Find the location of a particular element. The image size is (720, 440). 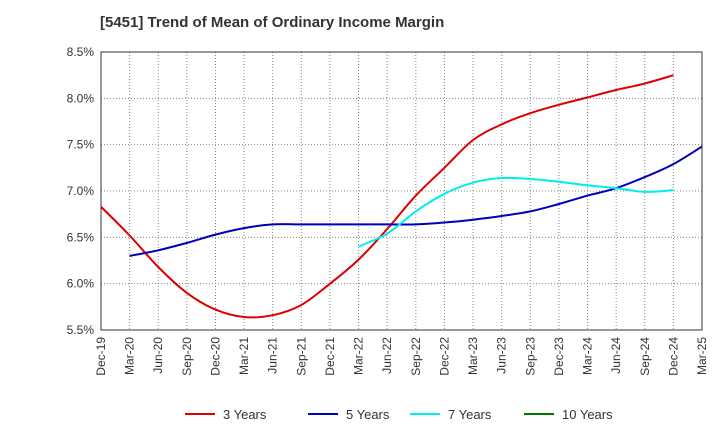

legend-label-5-years: 5 Years is located at coordinates (368, 414).